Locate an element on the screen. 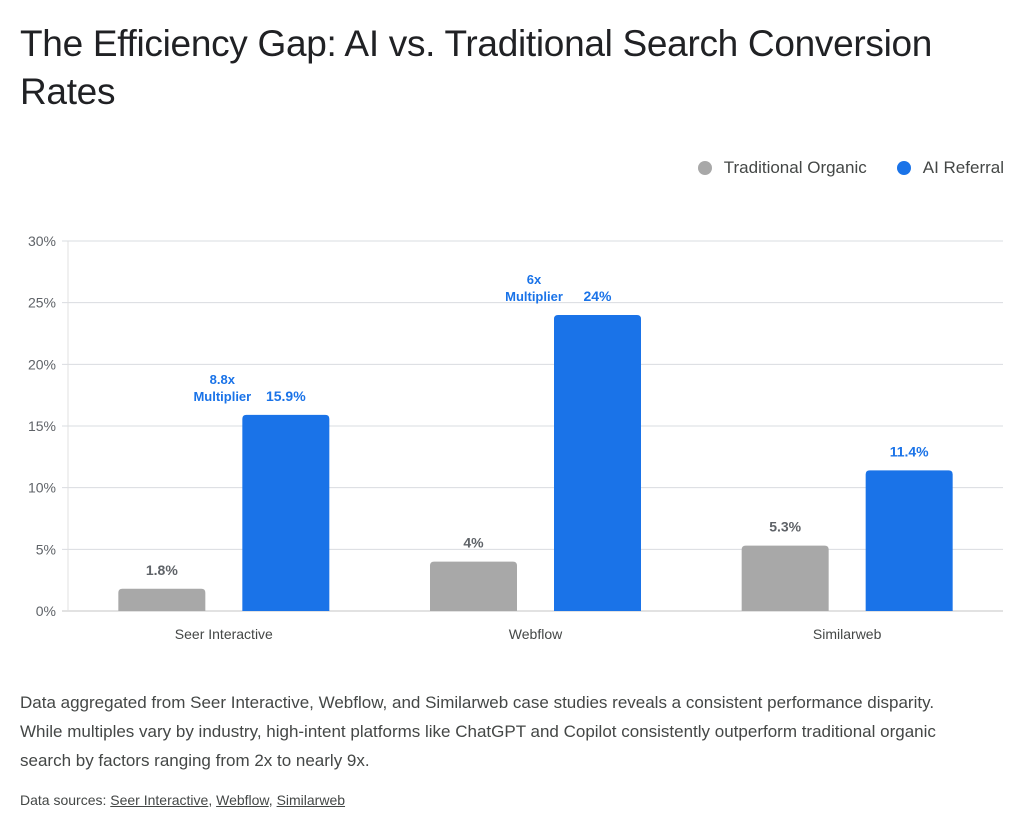 The width and height of the screenshot is (1024, 833). x-tick-label: Seer Interactive is located at coordinates (224, 634).